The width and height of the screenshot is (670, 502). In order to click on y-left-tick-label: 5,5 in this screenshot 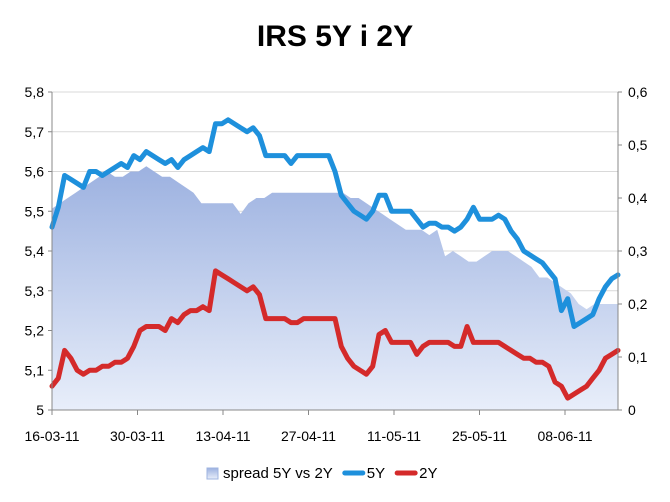, I will do `click(35, 211)`.